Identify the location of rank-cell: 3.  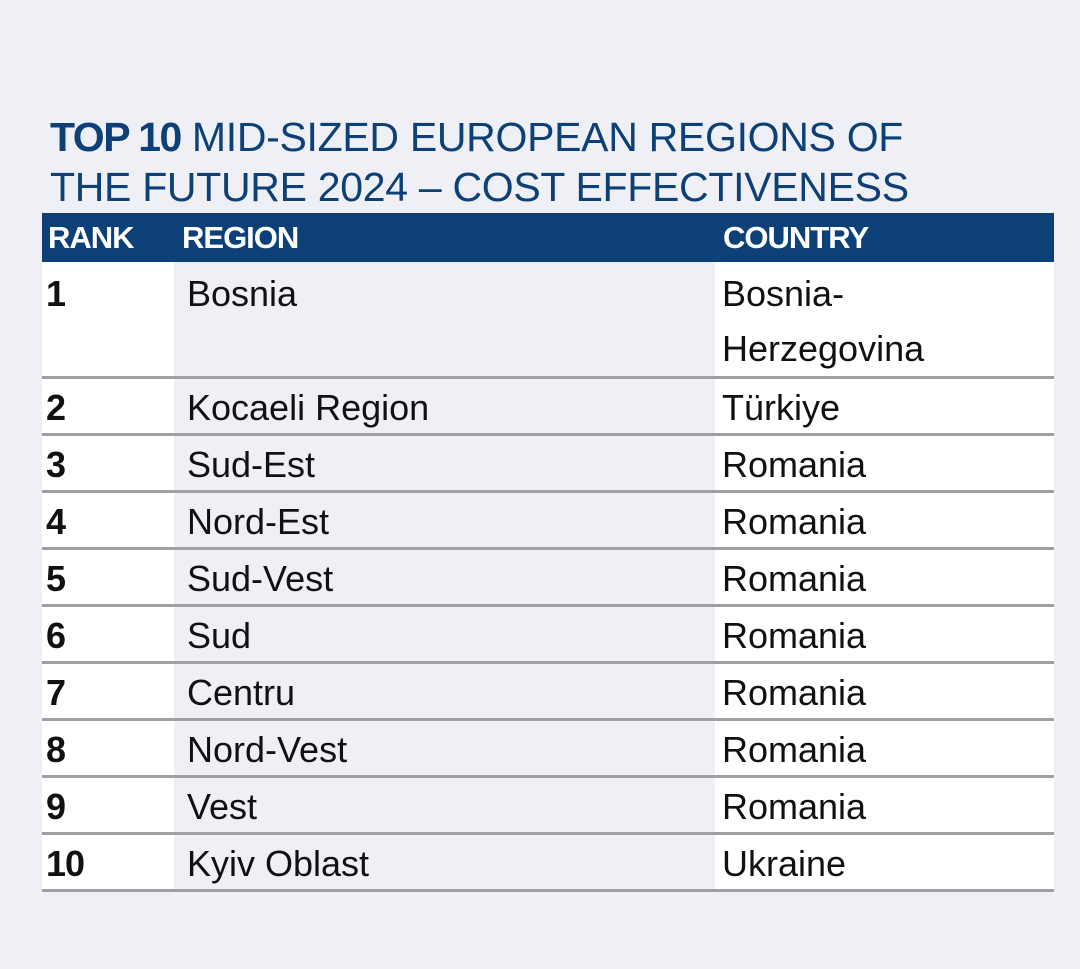
(108, 463).